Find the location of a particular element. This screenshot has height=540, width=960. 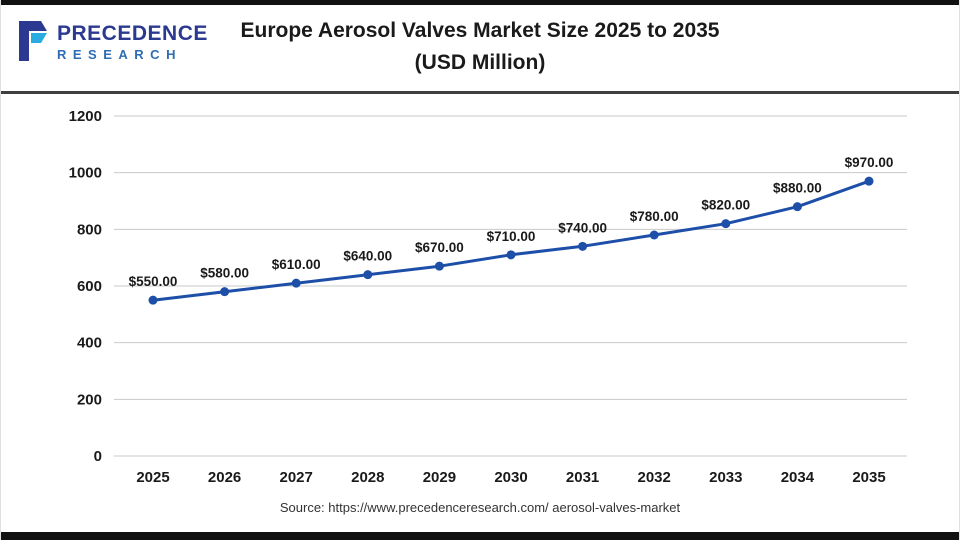

data-point-label: $780.00 is located at coordinates (654, 216).